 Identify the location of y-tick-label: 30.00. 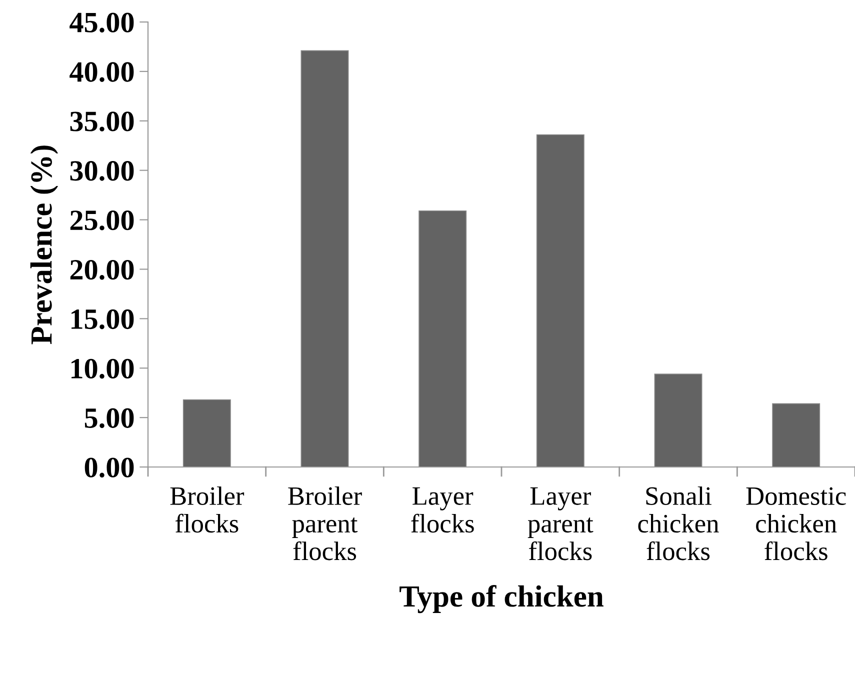
(102, 171).